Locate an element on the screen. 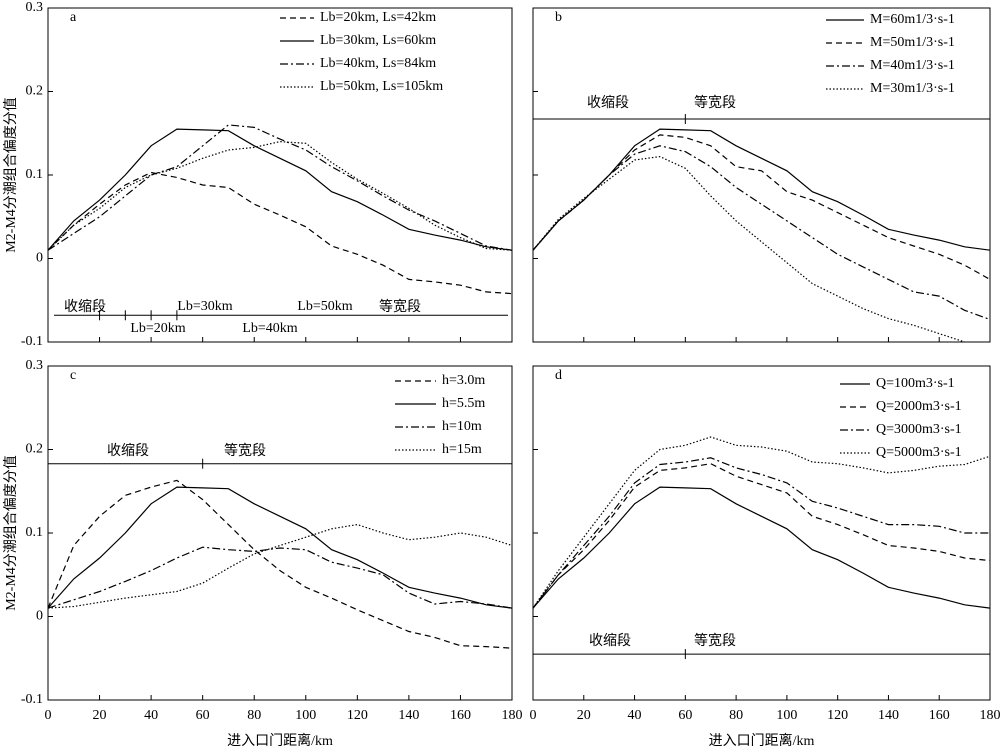 The width and height of the screenshot is (1000, 756). legend-label: h=3.0m is located at coordinates (463, 380).